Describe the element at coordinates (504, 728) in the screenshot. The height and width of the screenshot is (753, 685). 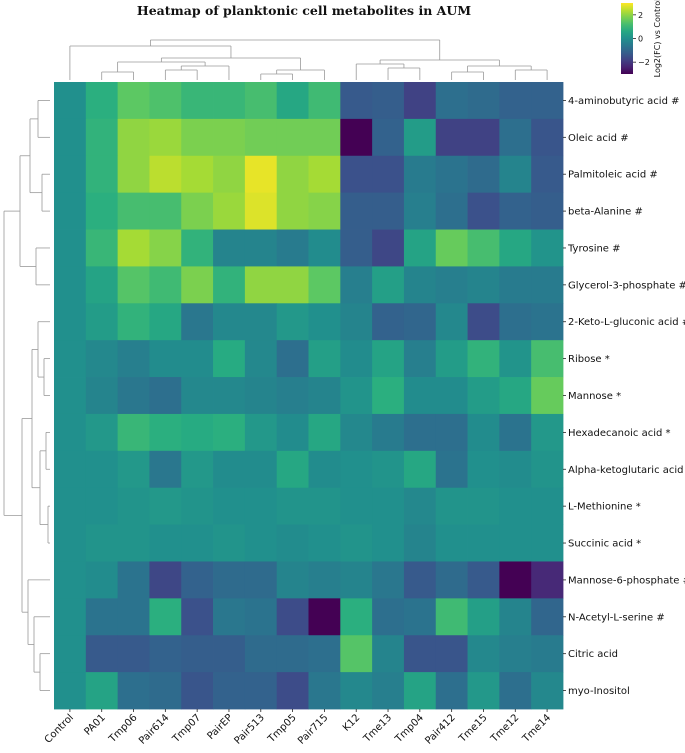
I see `column-label: Tme12` at that location.